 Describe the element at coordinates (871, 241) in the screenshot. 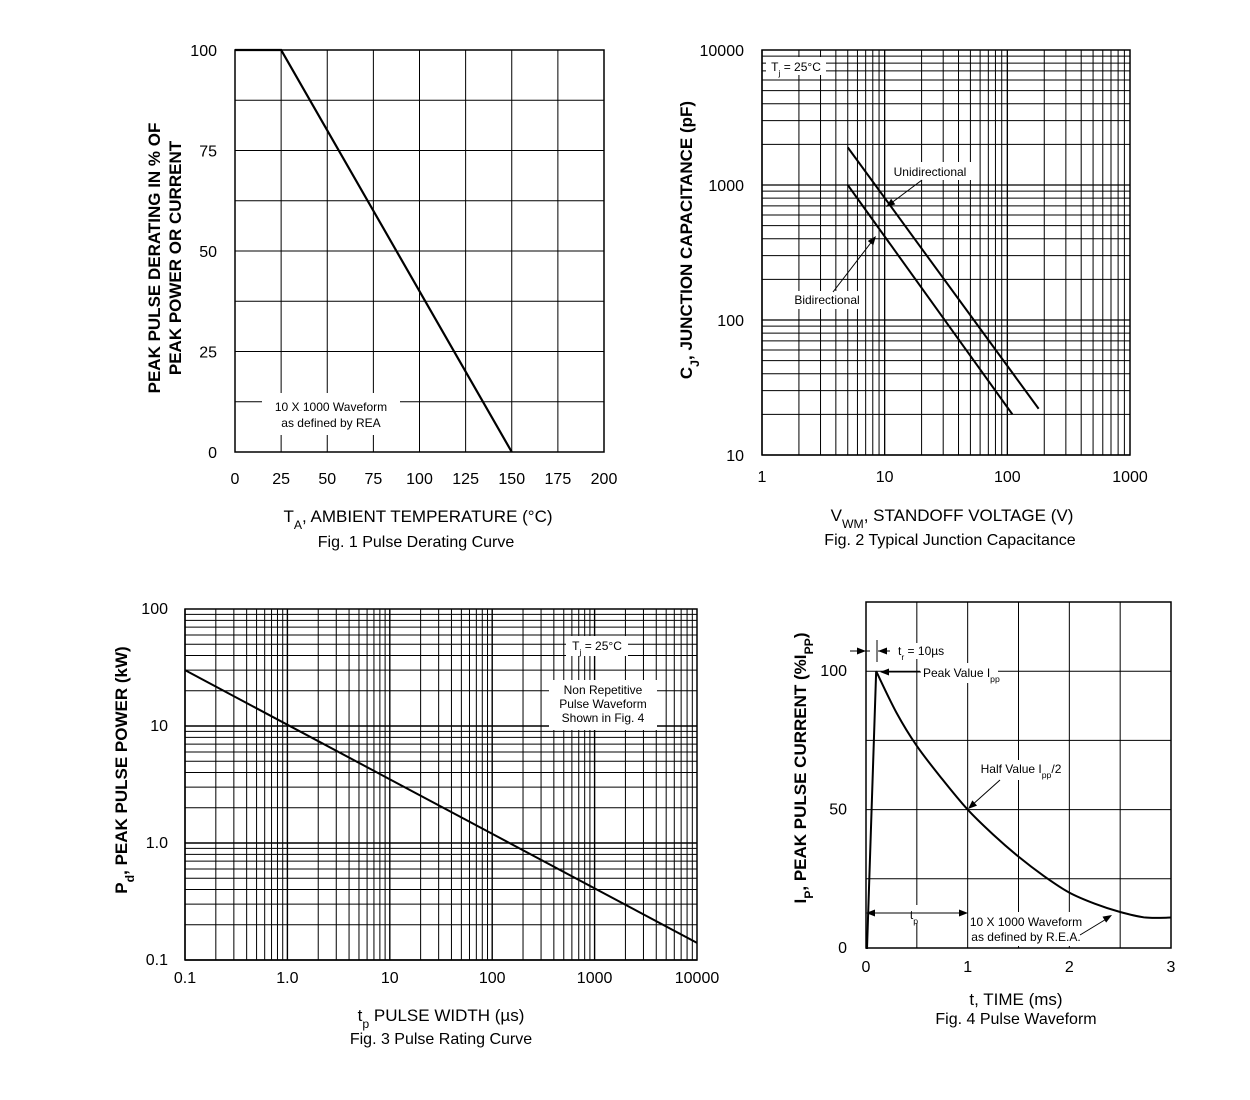

I see `fig2-bi-arrowhead` at that location.